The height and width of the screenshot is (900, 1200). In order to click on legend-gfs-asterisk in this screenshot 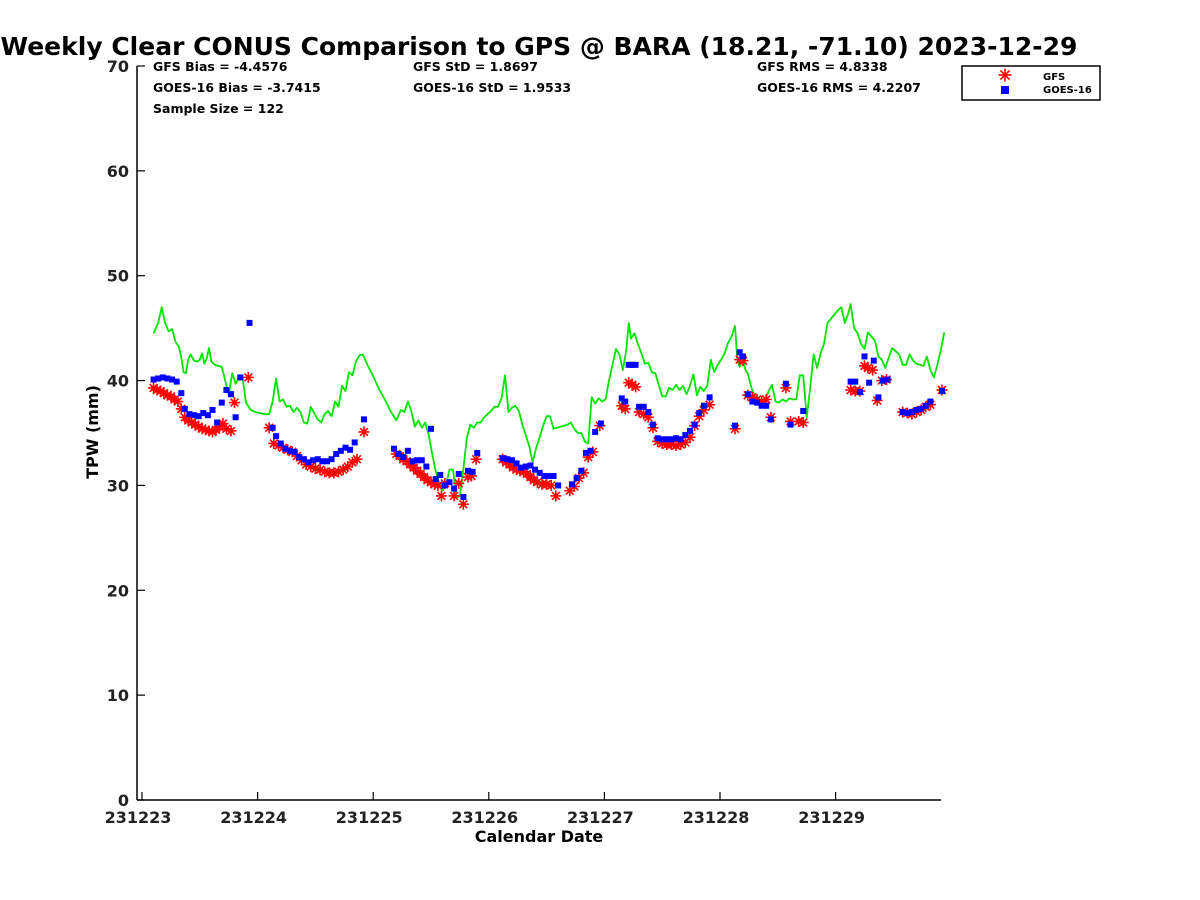, I will do `click(1005, 75)`.